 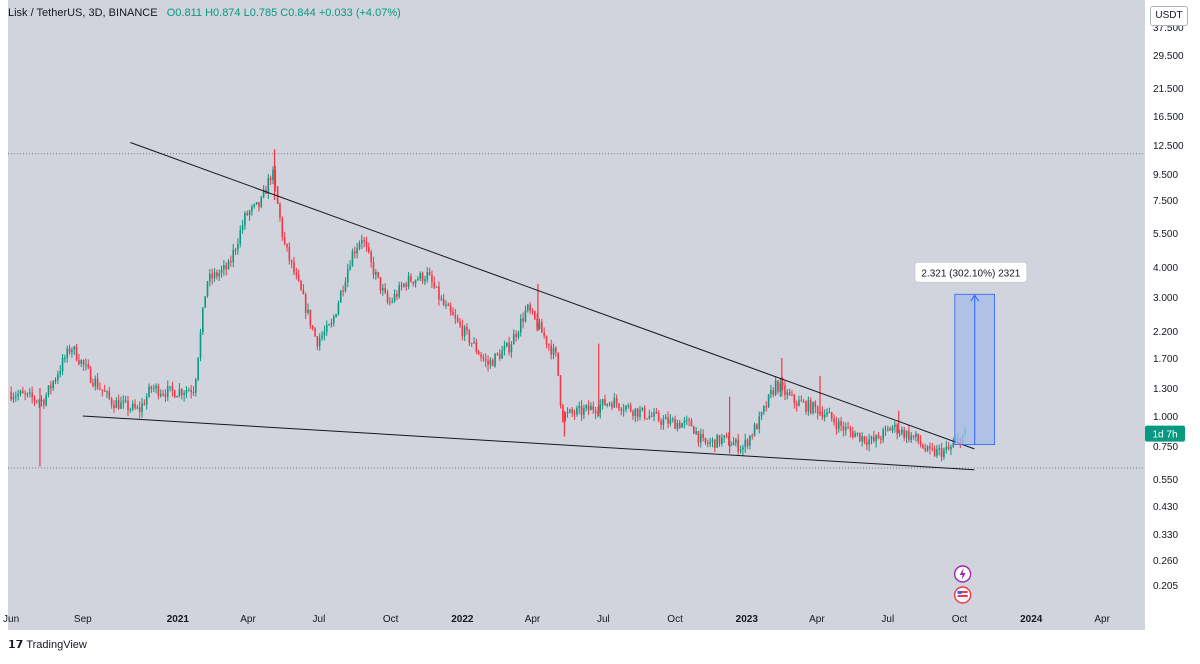 What do you see at coordinates (16, 645) in the screenshot?
I see `tradingview-logo-icon: 𝟭𝟳` at bounding box center [16, 645].